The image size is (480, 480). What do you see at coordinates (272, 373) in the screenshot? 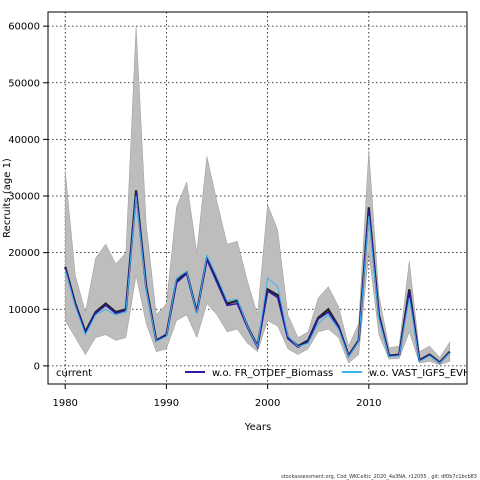
I see `legend-label: w.o. FR_OTDEF_Biomass` at bounding box center [272, 373].